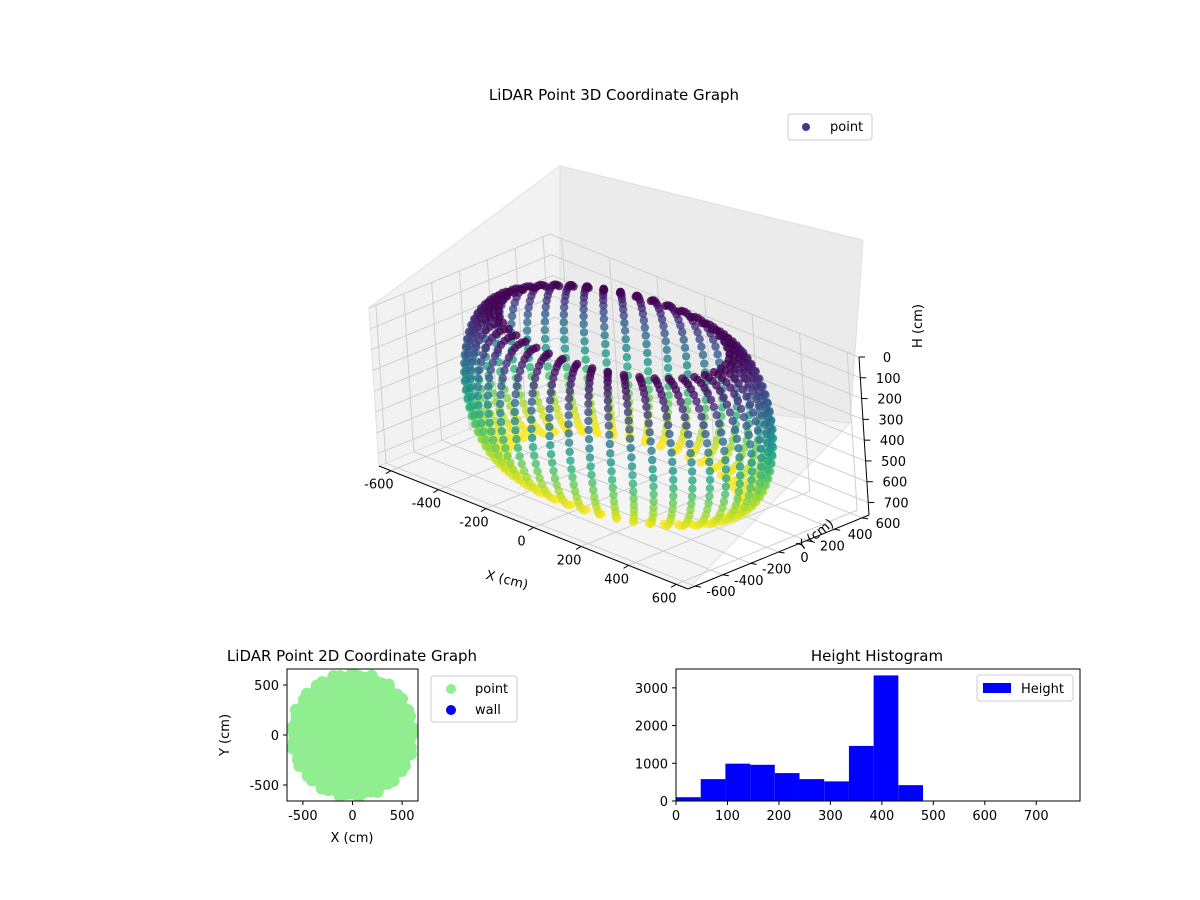 This screenshot has height=900, width=1200. Describe the element at coordinates (889, 400) in the screenshot. I see `tick-label-z: 200` at that location.